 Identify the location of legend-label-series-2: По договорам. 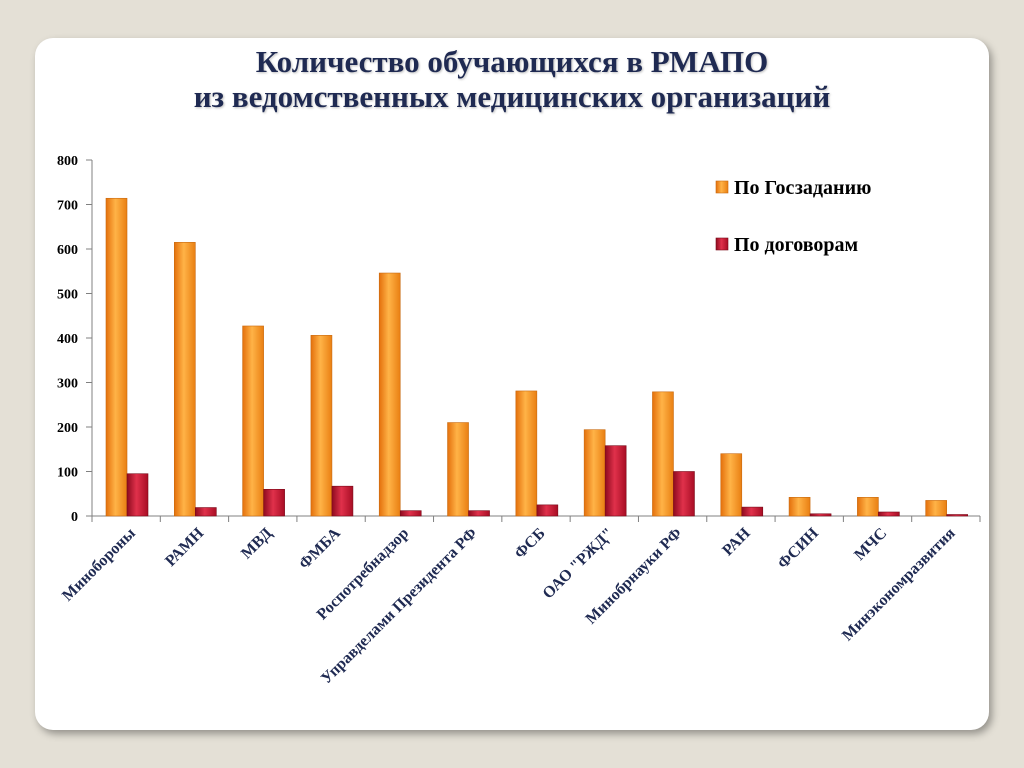
(796, 245).